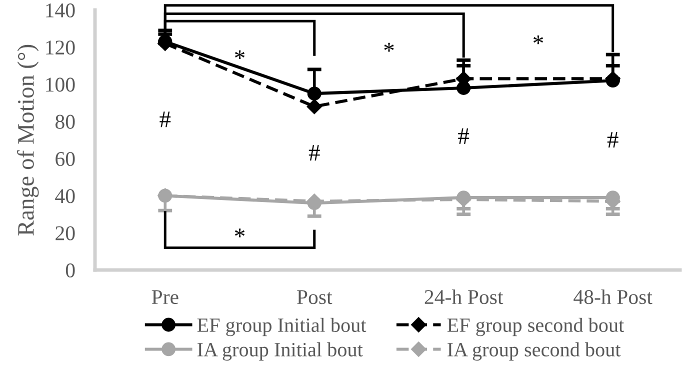 The height and width of the screenshot is (375, 688). What do you see at coordinates (70, 270) in the screenshot?
I see `y-tick-label: 0` at bounding box center [70, 270].